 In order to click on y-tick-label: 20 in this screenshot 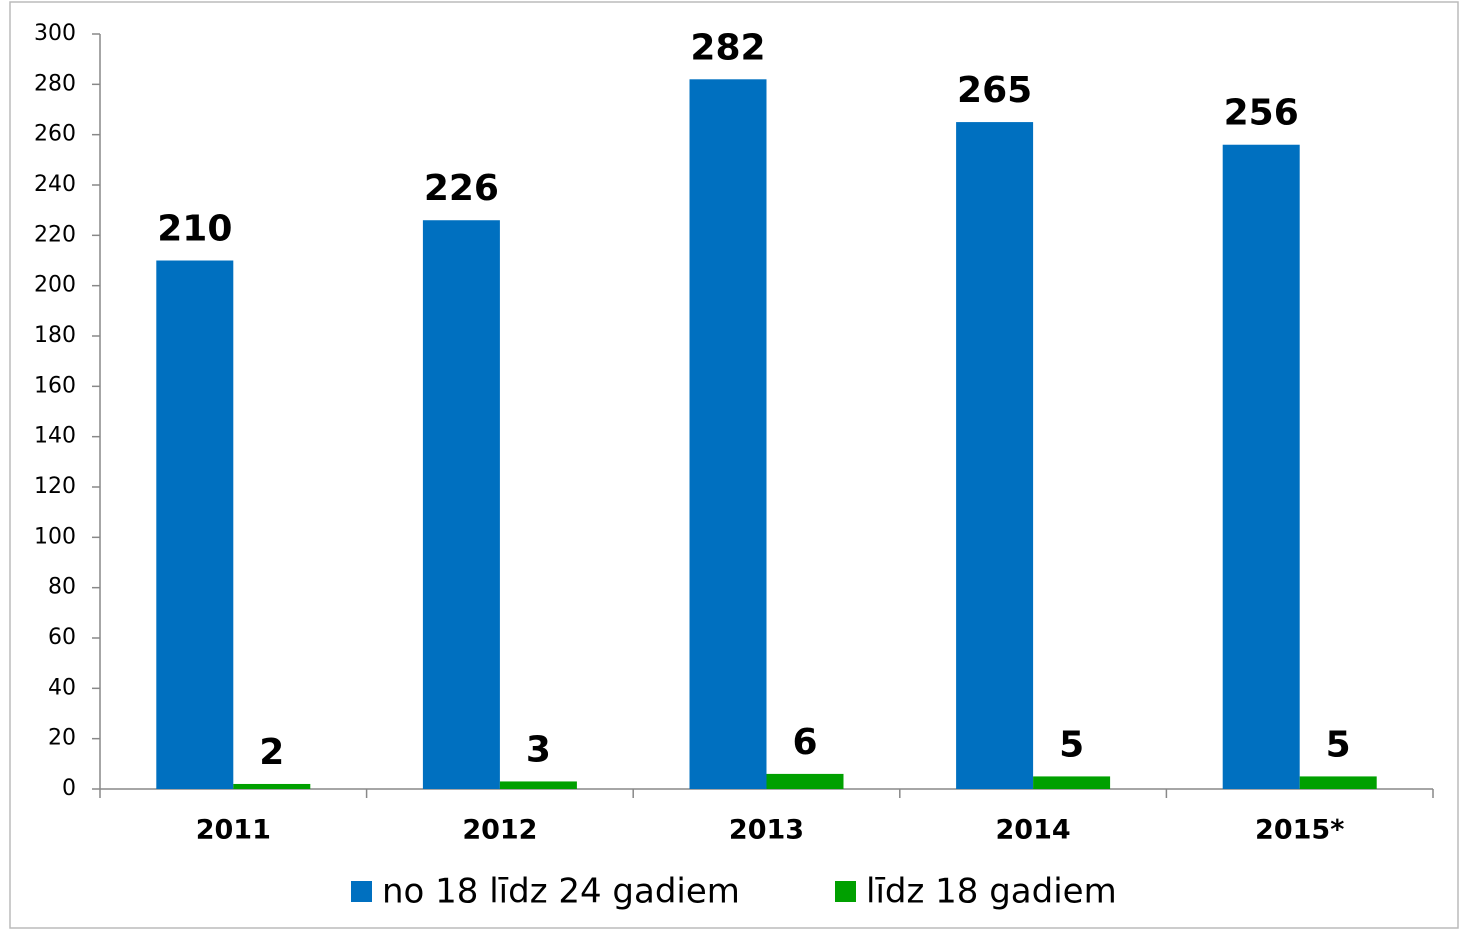, I will do `click(62, 738)`.